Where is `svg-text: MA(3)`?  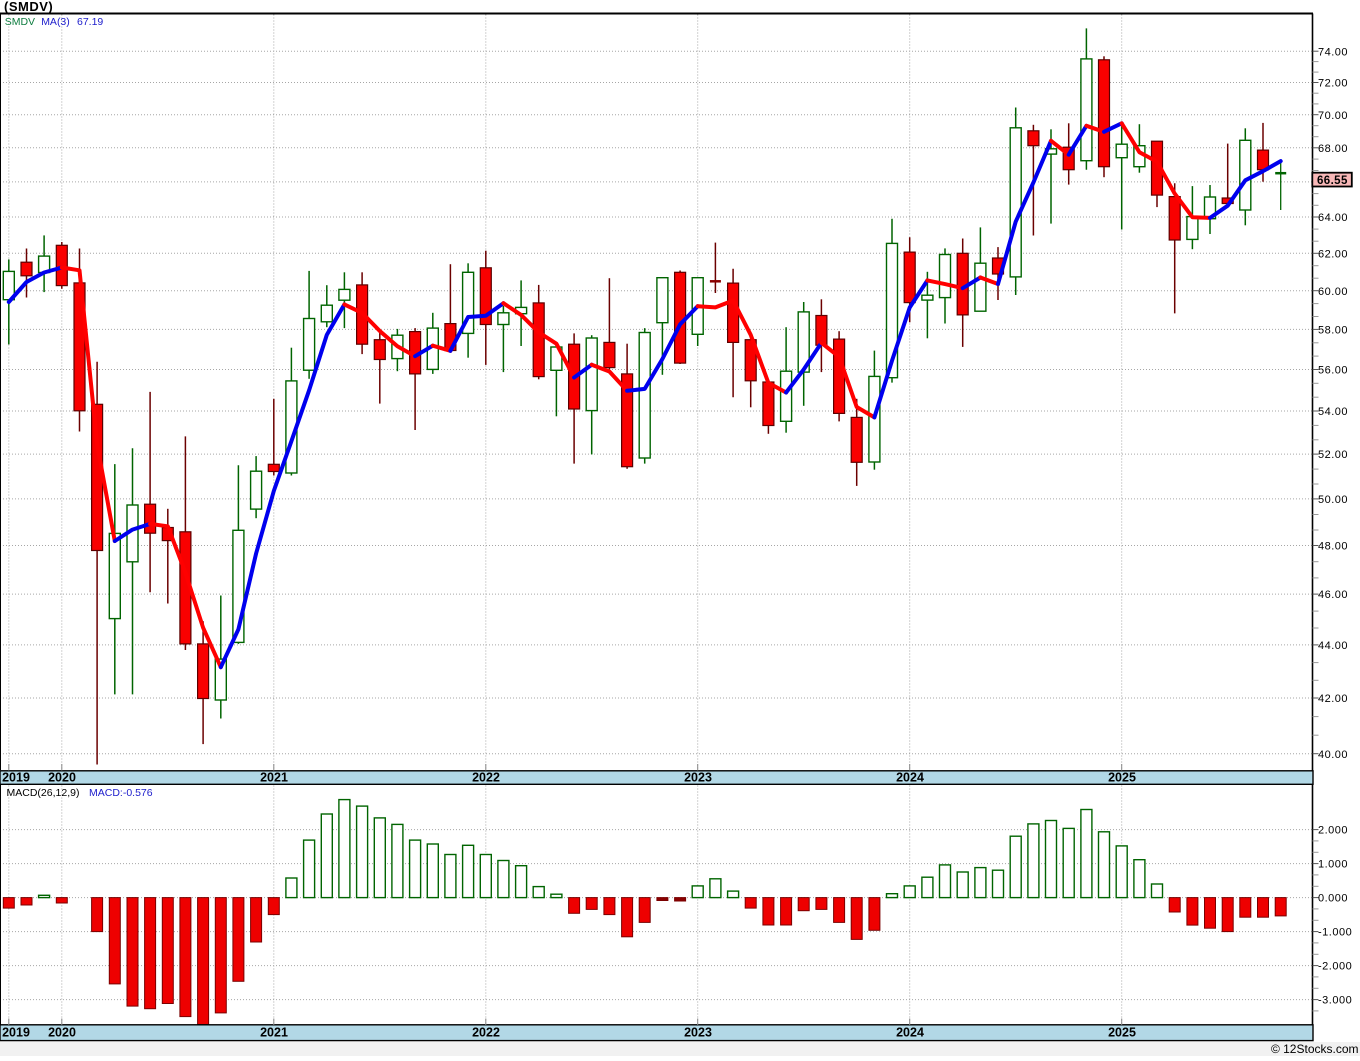
svg-text: MA(3) is located at coordinates (55, 22).